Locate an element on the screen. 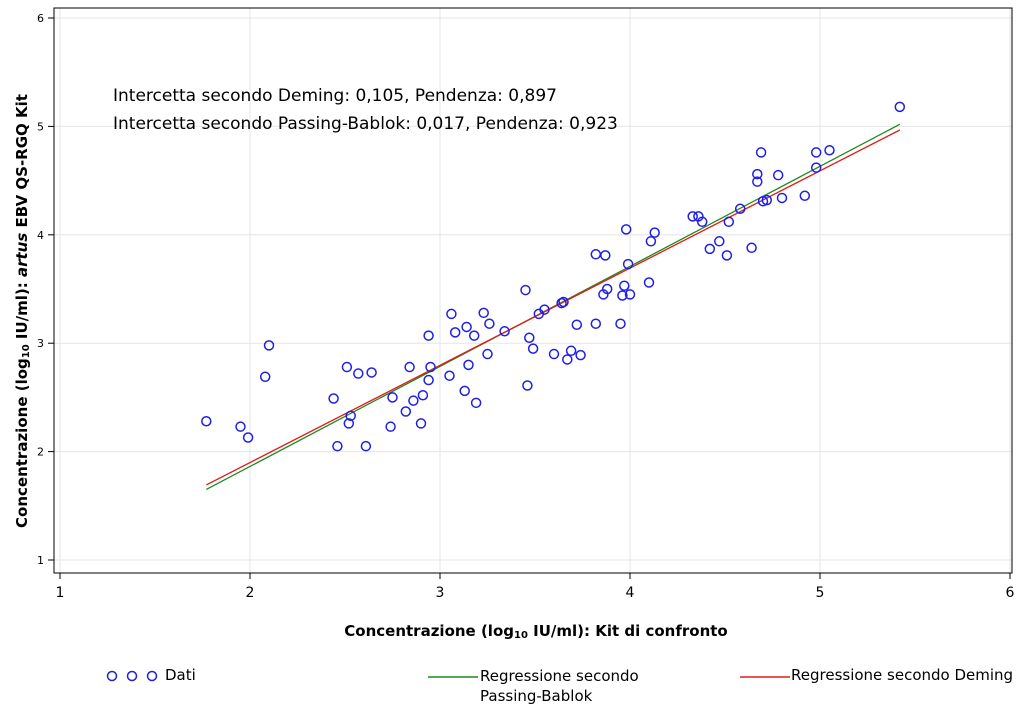  legend-label-passing-bablok: Regressione secondo Passing-Bablok is located at coordinates (585, 686).